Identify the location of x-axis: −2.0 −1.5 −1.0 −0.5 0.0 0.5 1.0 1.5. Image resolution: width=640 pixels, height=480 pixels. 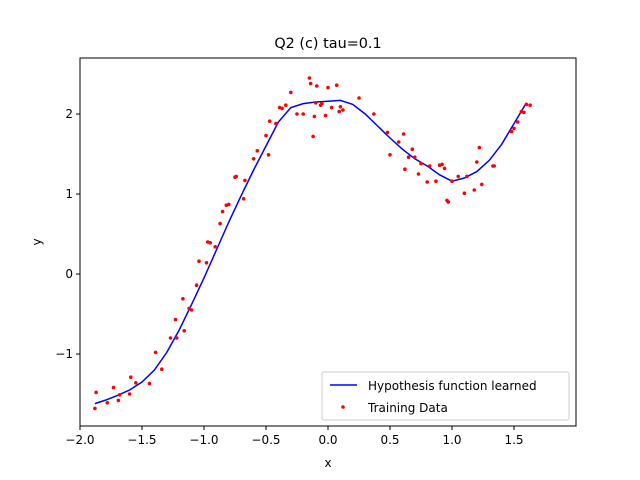
(294, 436).